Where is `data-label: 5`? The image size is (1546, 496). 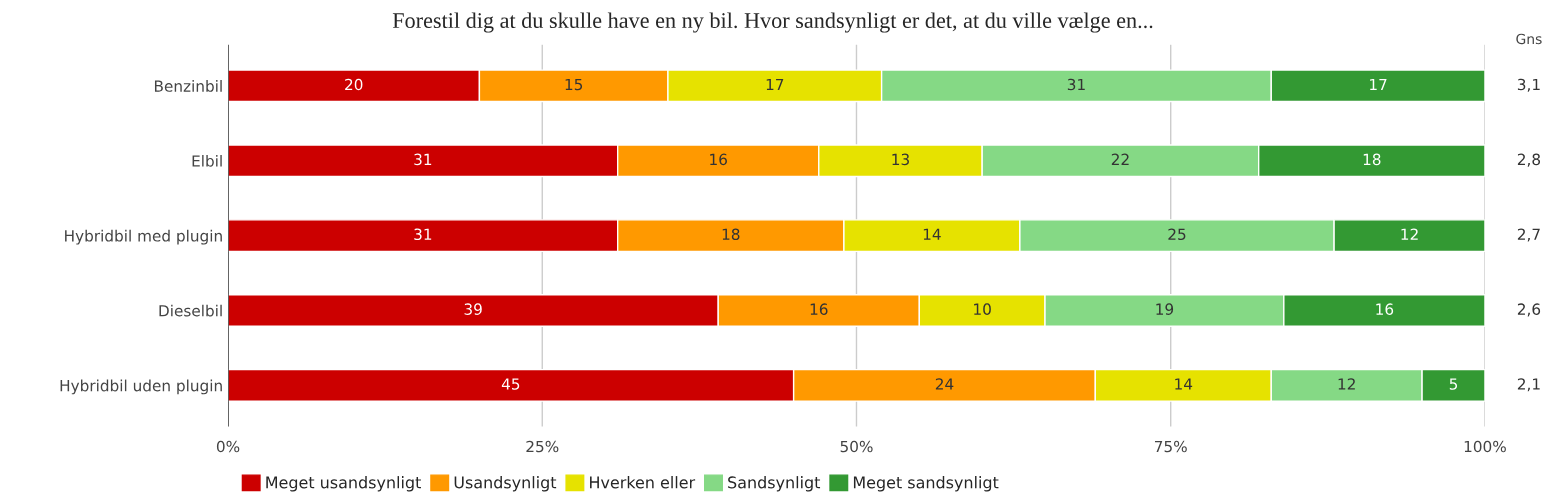 data-label: 5 is located at coordinates (1453, 384).